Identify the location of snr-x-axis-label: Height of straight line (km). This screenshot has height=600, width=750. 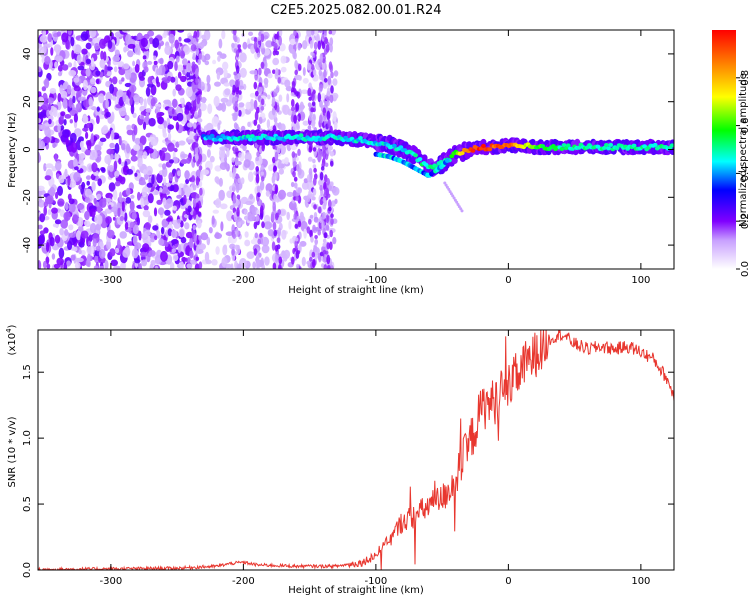
(356, 590).